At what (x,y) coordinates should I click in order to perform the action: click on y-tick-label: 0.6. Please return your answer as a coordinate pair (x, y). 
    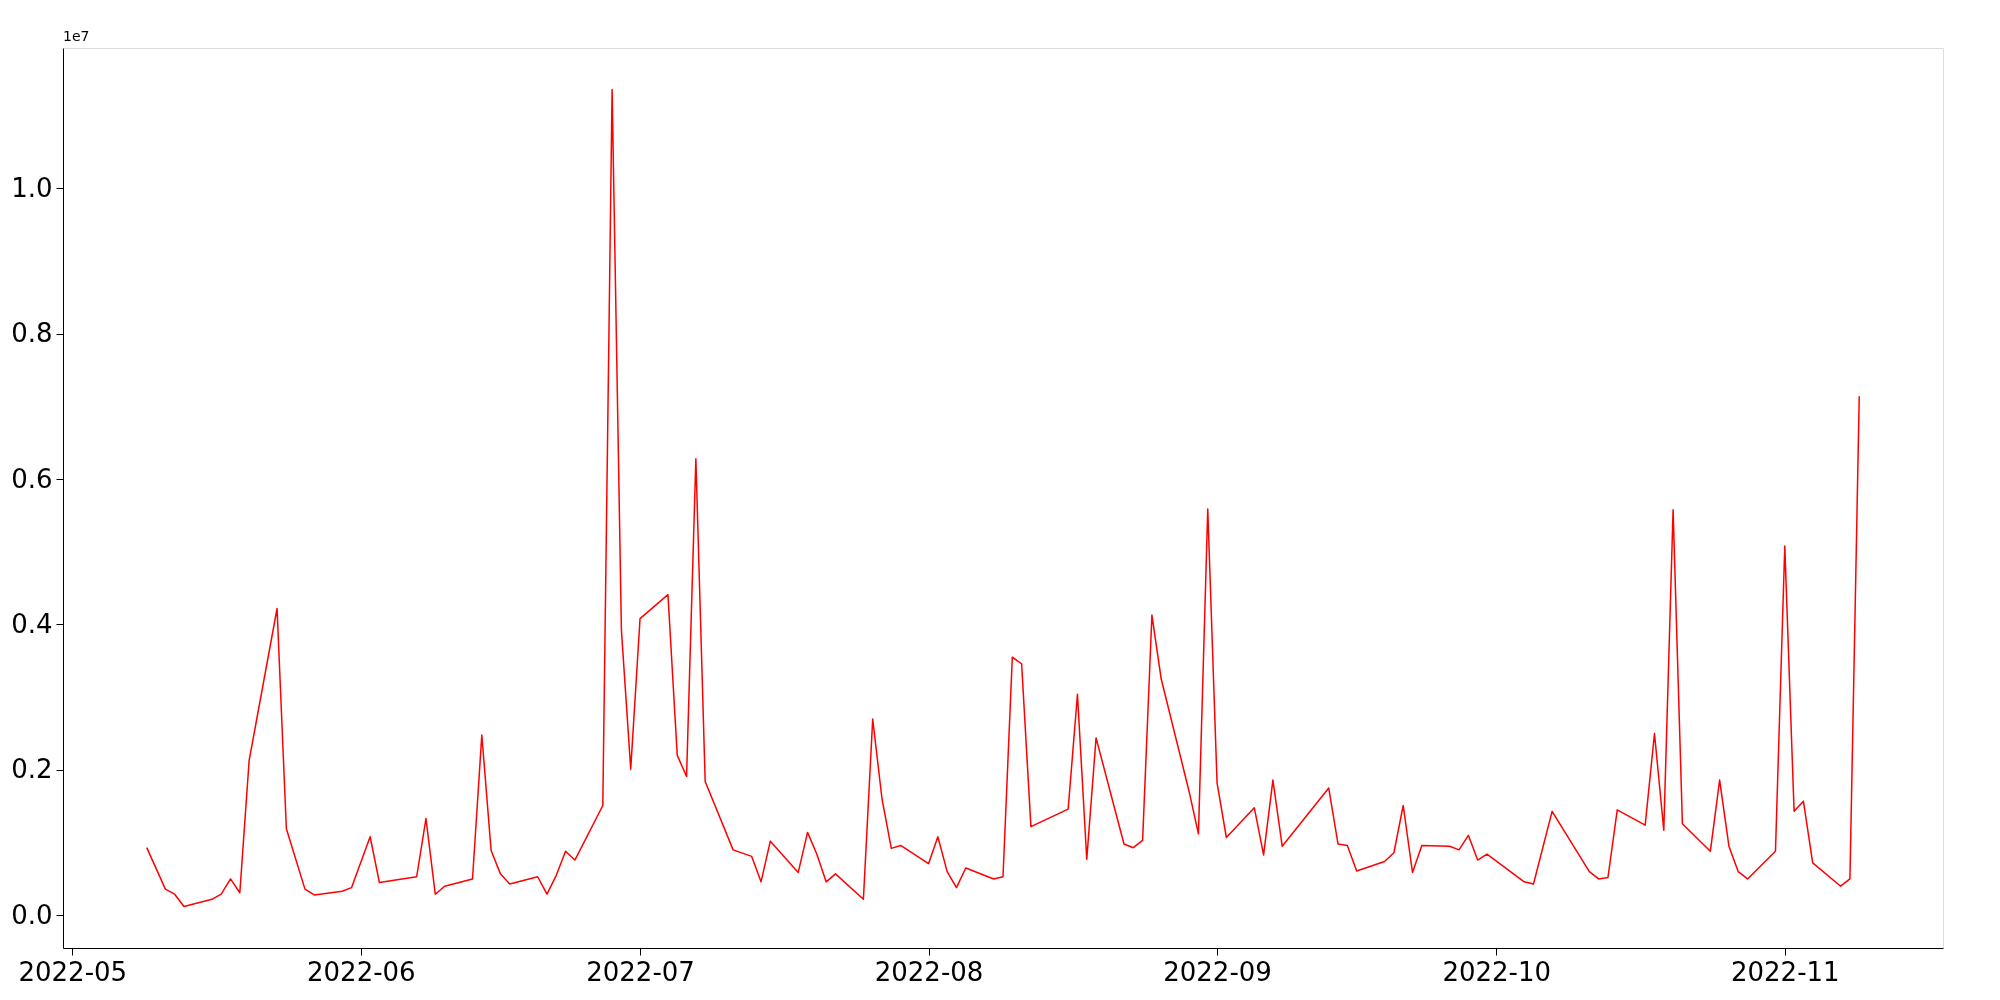
    Looking at the image, I should click on (32, 478).